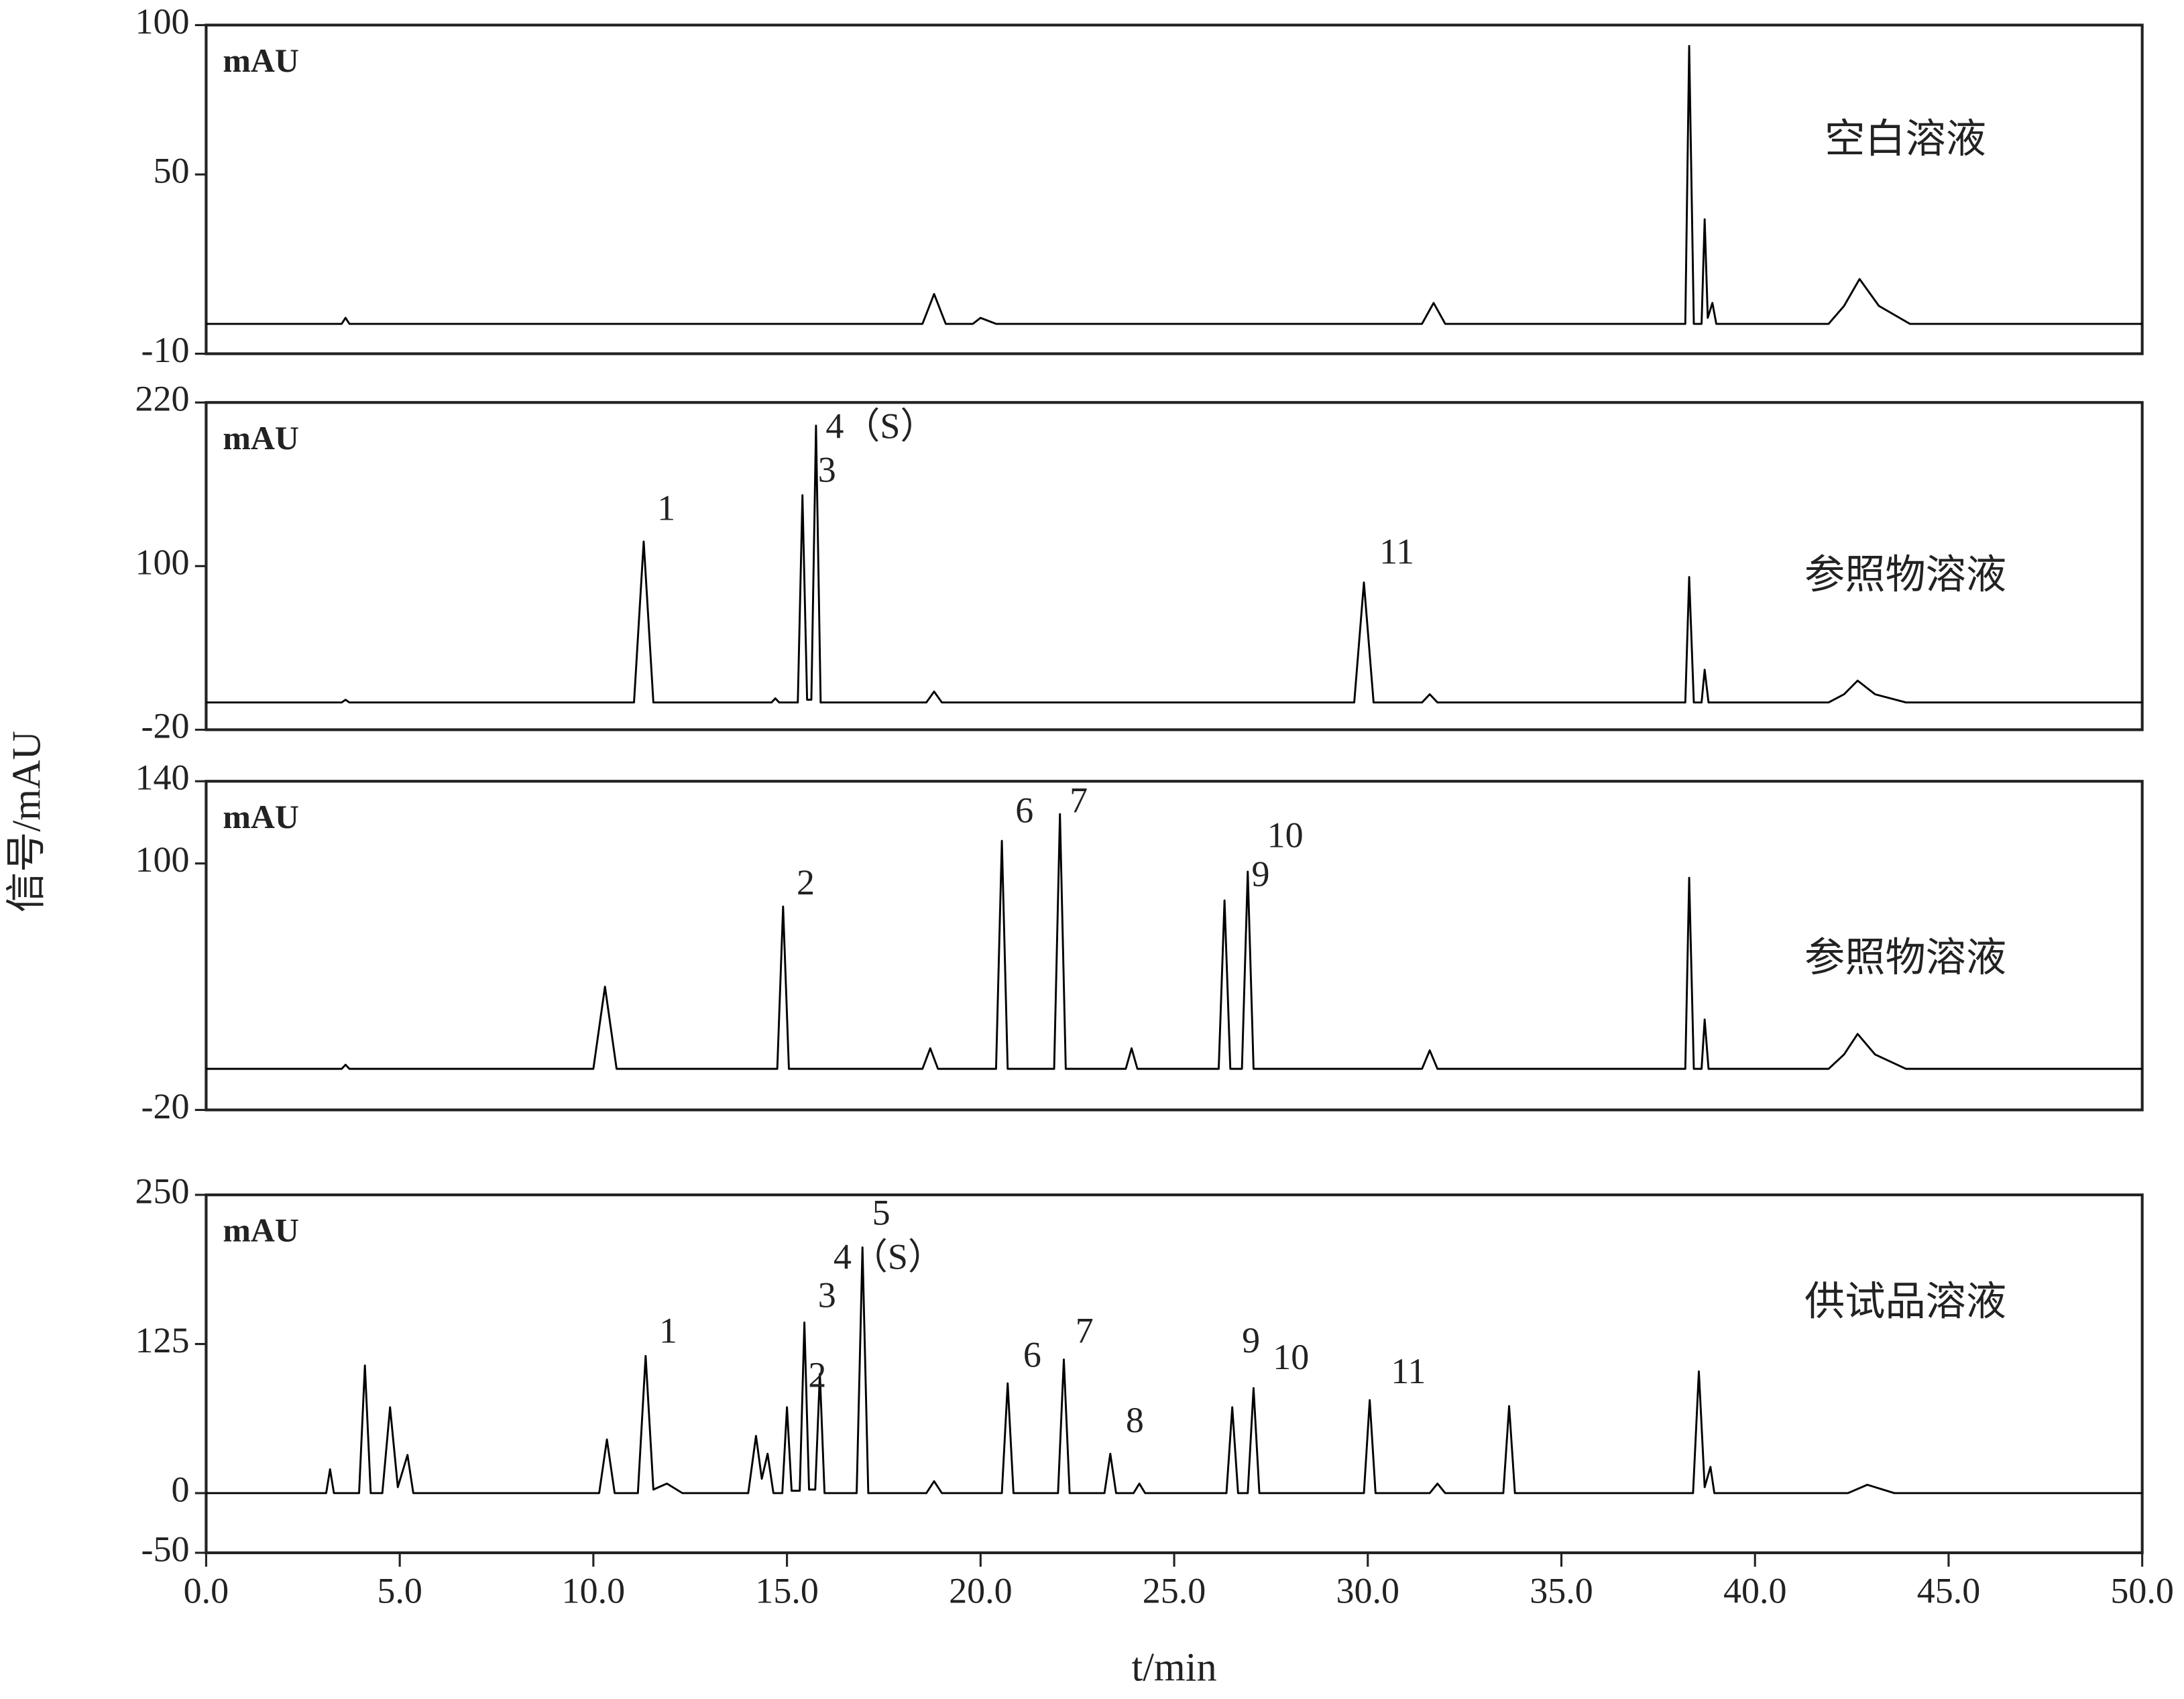 The height and width of the screenshot is (1699, 2184). I want to click on x-tick-label: 5.0, so click(399, 1591).